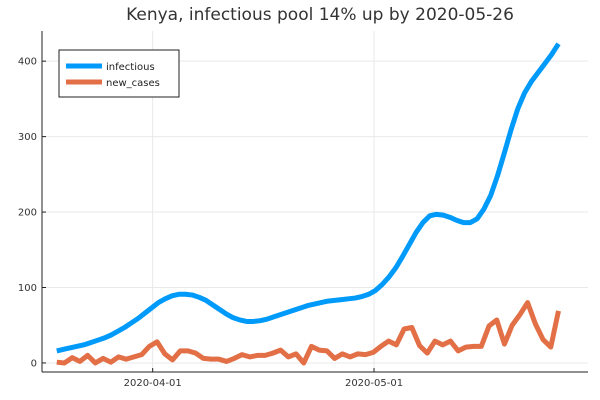 This screenshot has width=600, height=400. Describe the element at coordinates (308, 333) in the screenshot. I see `series-line-new-cases` at that location.